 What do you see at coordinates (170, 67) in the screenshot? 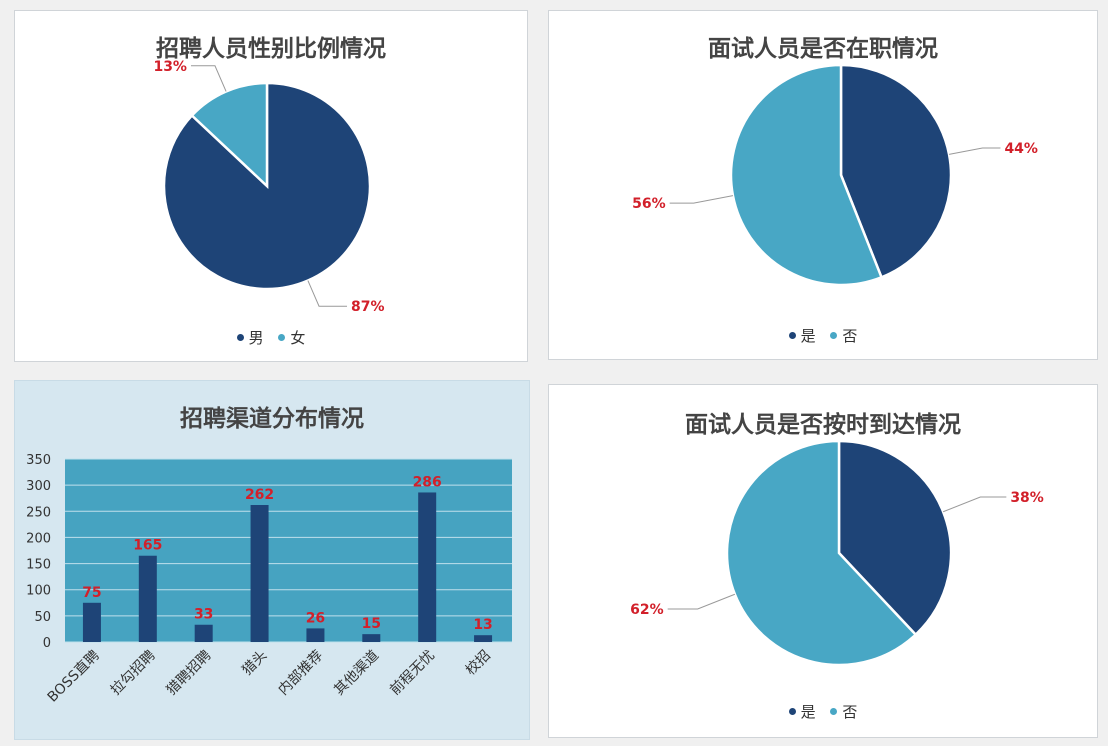
I see `data-label-女: 13%` at bounding box center [170, 67].